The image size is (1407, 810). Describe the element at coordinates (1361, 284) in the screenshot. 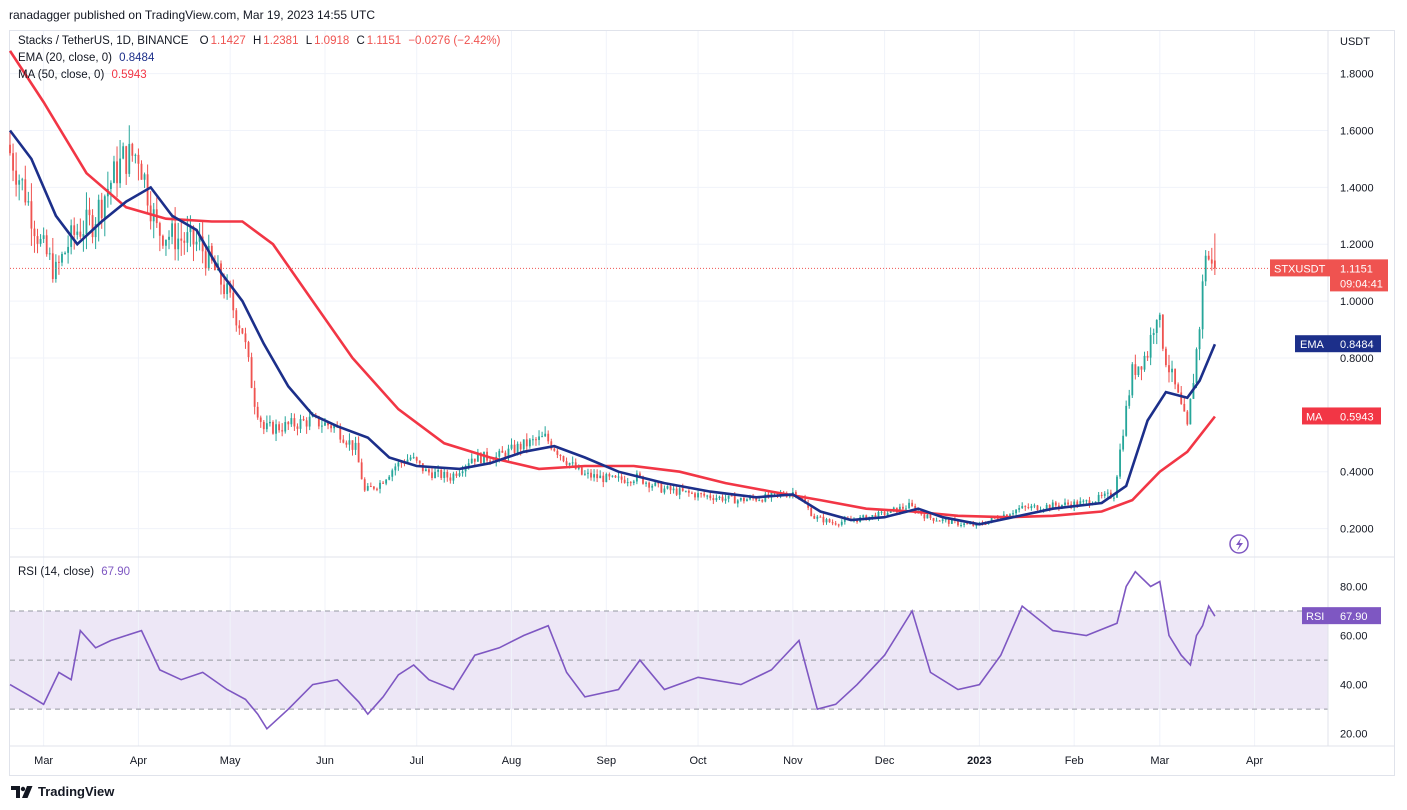

I see `price-tag-countdown: 09:04:41` at that location.